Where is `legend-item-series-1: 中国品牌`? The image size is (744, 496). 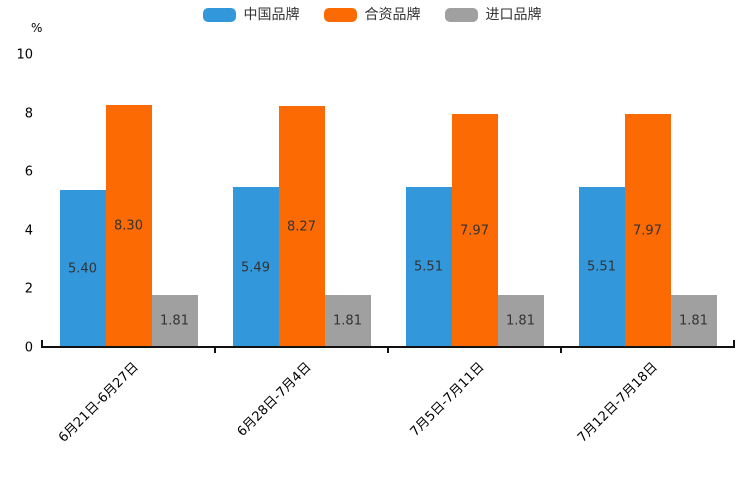
legend-item-series-1: 中国品牌 is located at coordinates (251, 15).